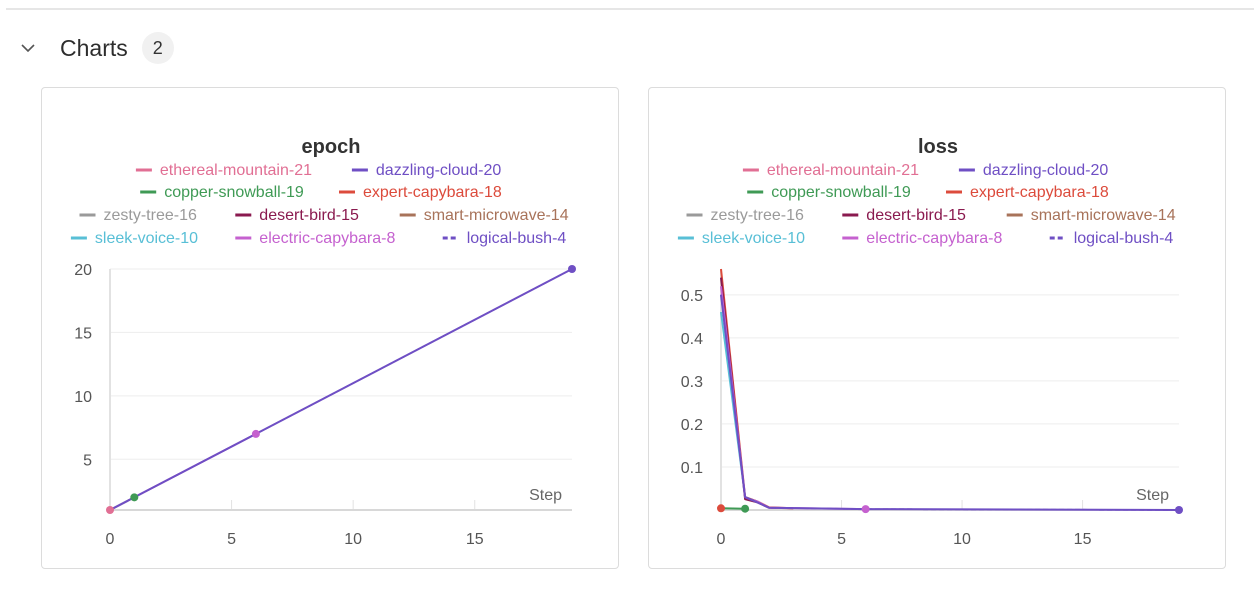 The width and height of the screenshot is (1260, 594). Describe the element at coordinates (692, 468) in the screenshot. I see `y-tick-label: 0.1` at that location.